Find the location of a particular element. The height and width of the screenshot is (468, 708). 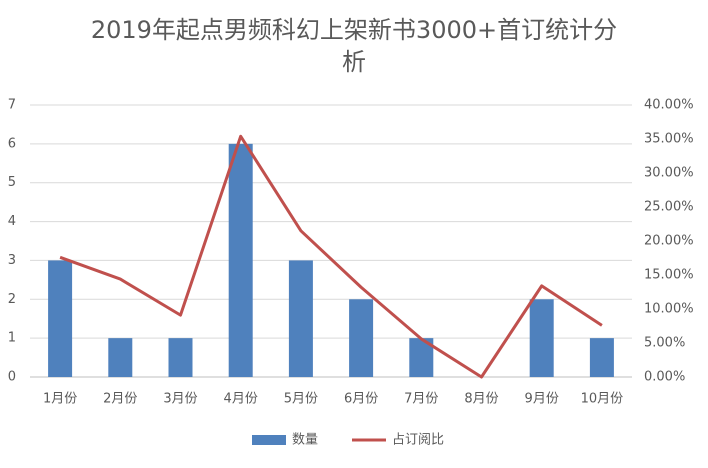

y2-tick-label: 15.00% is located at coordinates (669, 275).